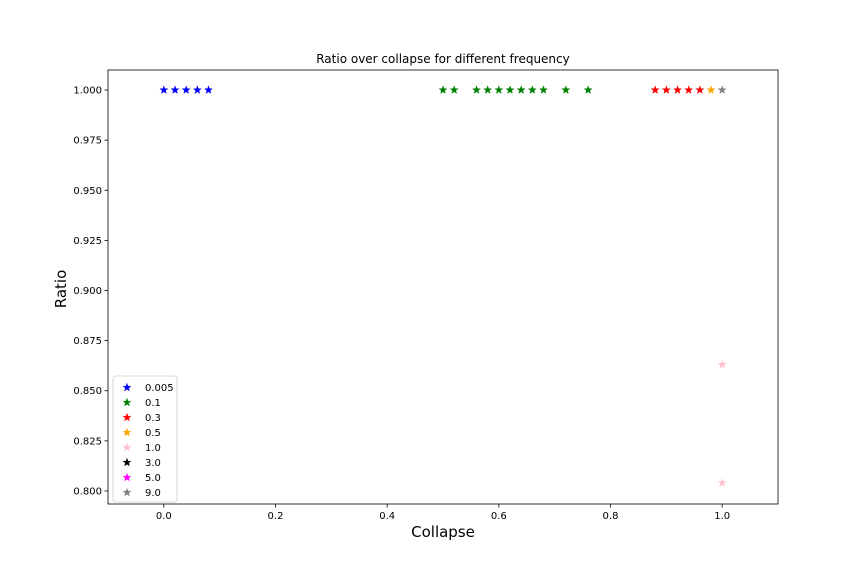 The width and height of the screenshot is (864, 576). Describe the element at coordinates (164, 516) in the screenshot. I see `x-tick-label: 0.0` at that location.